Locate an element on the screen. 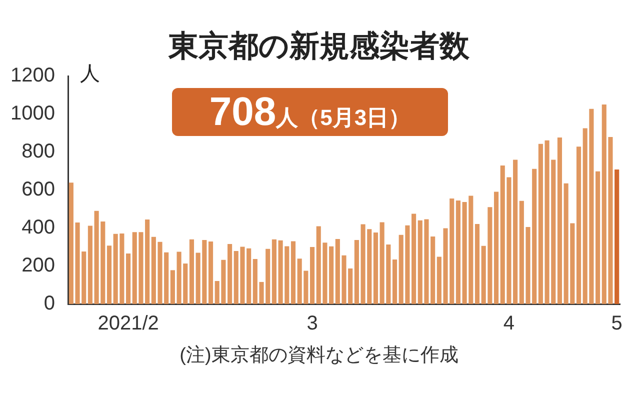 The width and height of the screenshot is (638, 396). y-tick-label: 0 is located at coordinates (49, 303).